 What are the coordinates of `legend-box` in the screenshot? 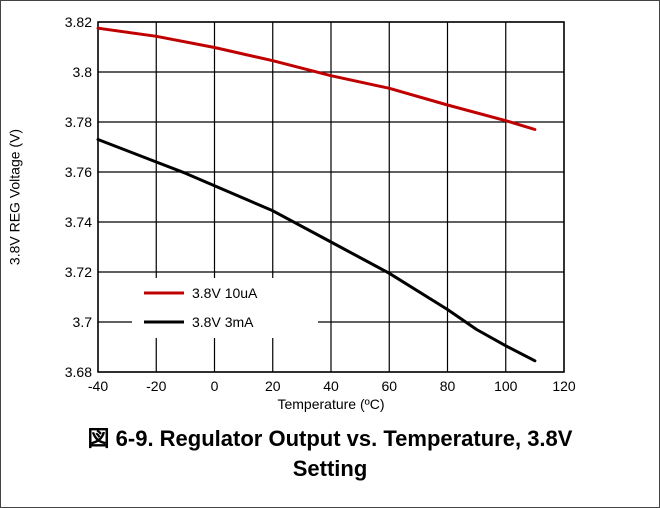 It's located at (225, 308).